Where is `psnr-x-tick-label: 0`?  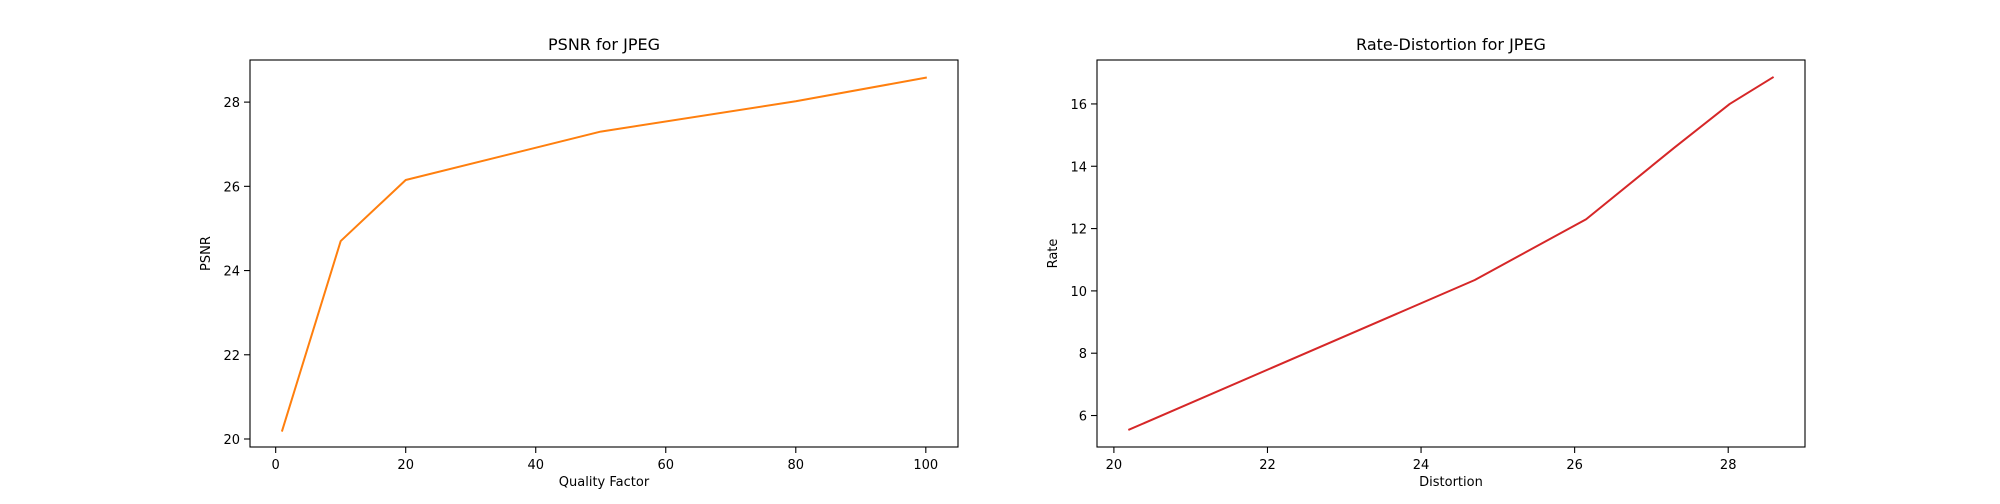
psnr-x-tick-label: 0 is located at coordinates (276, 465).